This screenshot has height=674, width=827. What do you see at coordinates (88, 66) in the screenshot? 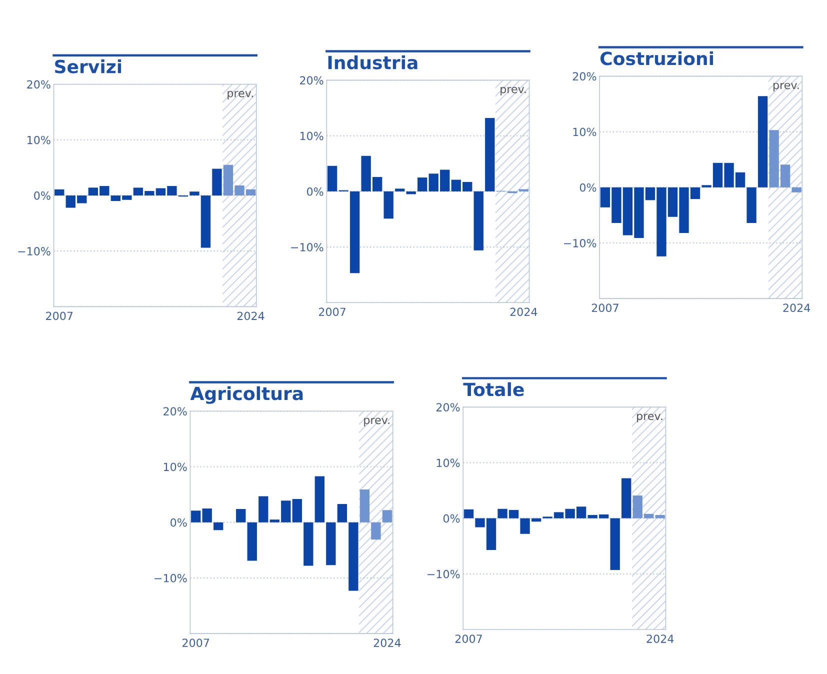
I see `chart-title: Servizi` at bounding box center [88, 66].